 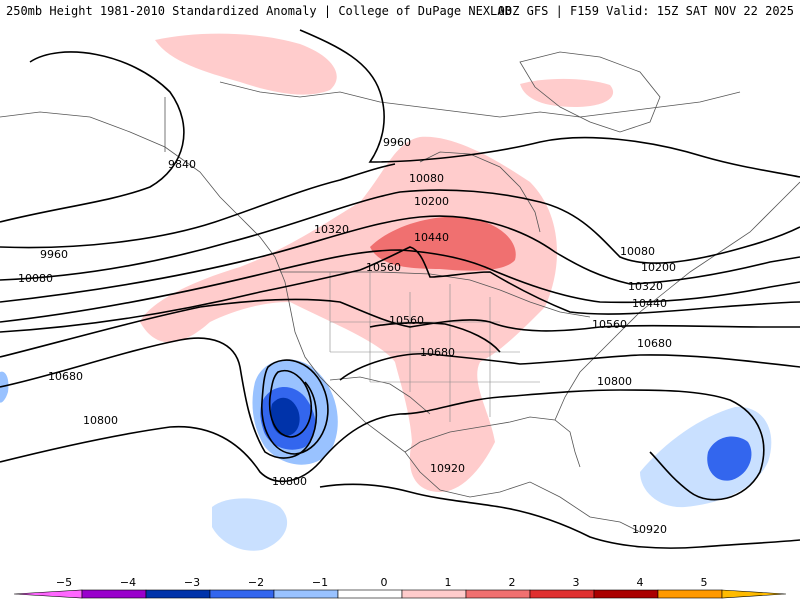 What do you see at coordinates (576, 582) in the screenshot?
I see `colorbar-tick-label: 3` at bounding box center [576, 582].